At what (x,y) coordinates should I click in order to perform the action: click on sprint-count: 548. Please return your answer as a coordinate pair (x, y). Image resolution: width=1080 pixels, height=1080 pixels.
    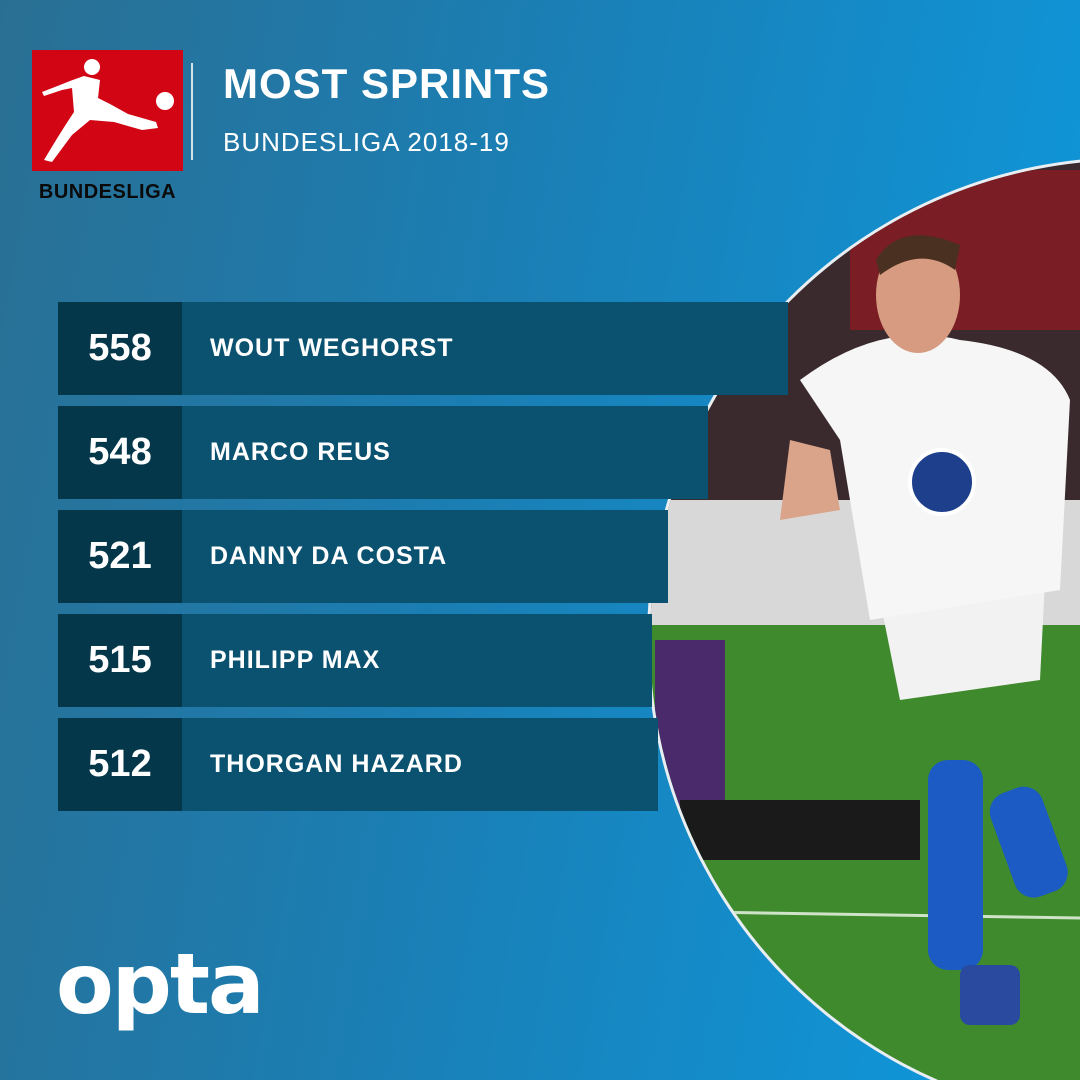
    Looking at the image, I should click on (120, 452).